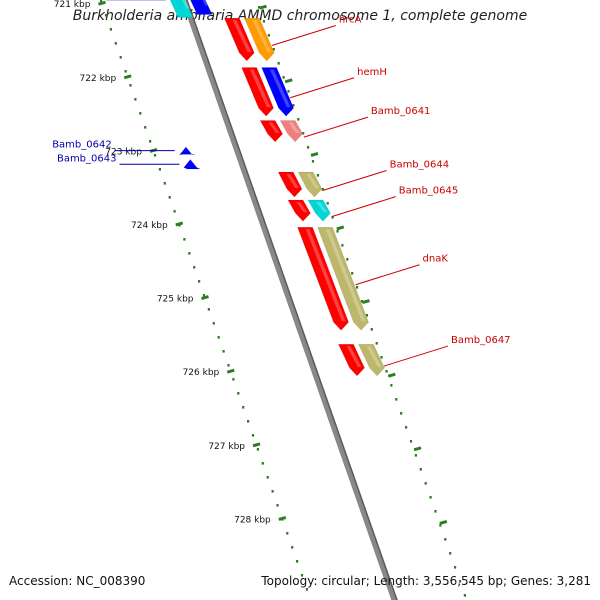 The width and height of the screenshot is (600, 600). What do you see at coordinates (294, 127) in the screenshot?
I see `gene-highlight-Bamb_0641_track` at bounding box center [294, 127].